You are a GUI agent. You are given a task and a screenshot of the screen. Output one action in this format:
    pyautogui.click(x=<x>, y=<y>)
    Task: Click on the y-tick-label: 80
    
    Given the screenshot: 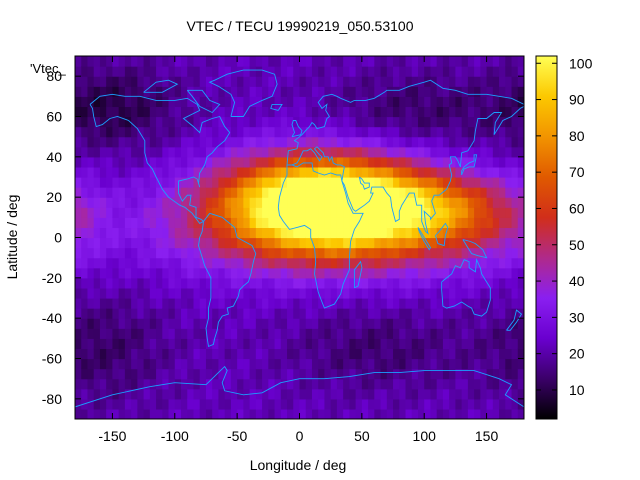 What is the action you would take?
    pyautogui.click(x=54, y=76)
    